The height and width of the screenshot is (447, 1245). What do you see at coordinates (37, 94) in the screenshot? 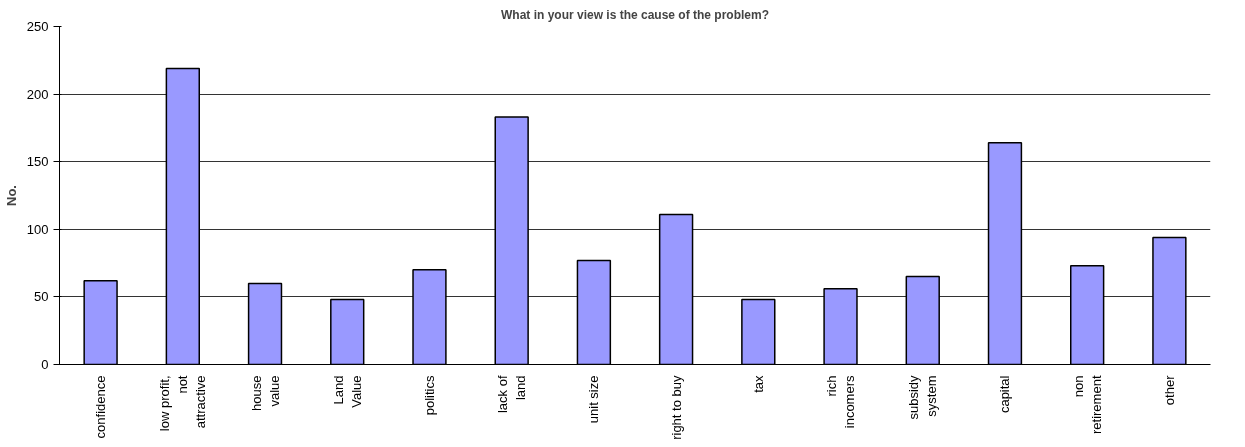
I see `y-tick-label: 200` at bounding box center [37, 94].